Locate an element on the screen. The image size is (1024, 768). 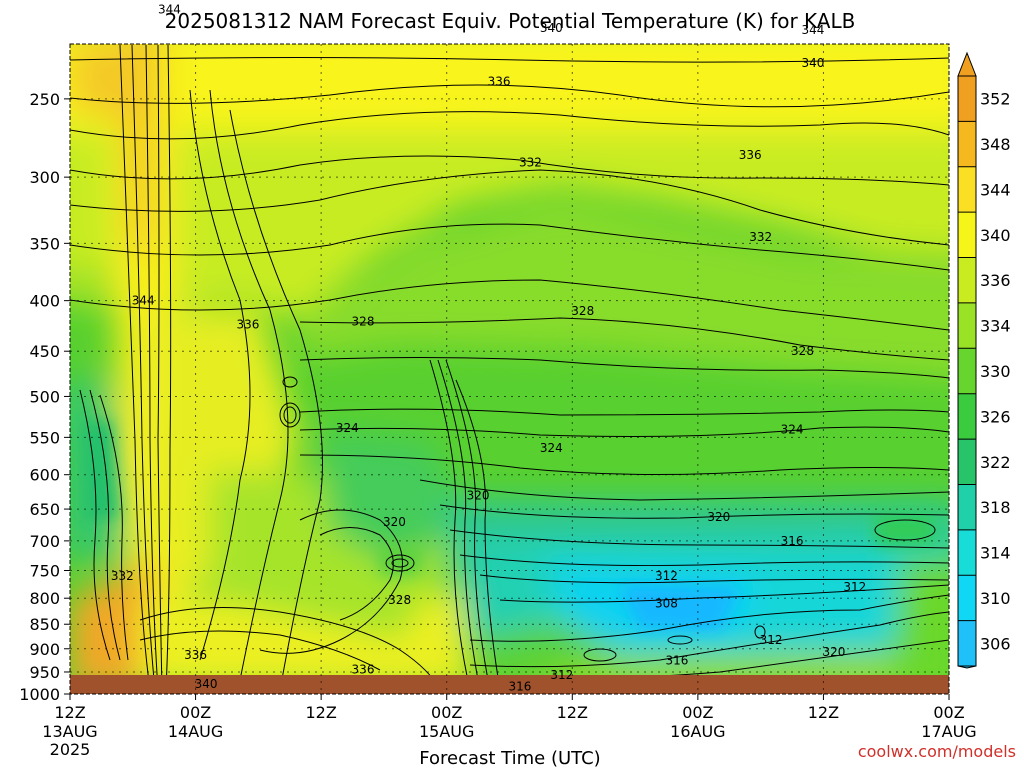
y-tick-label: 750 is located at coordinates (44, 571).